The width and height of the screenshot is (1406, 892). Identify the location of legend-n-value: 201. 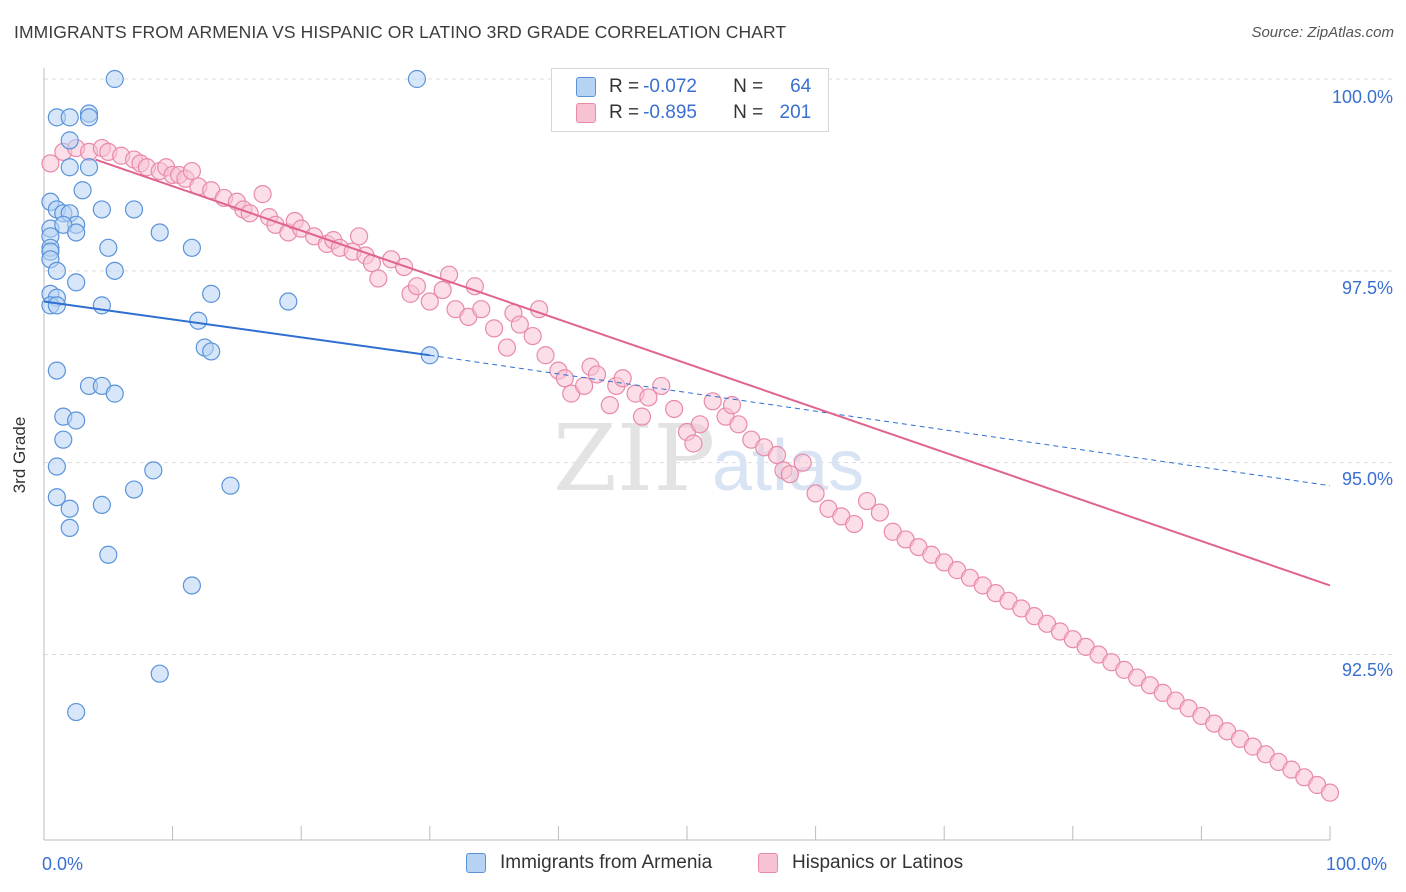
(795, 112).